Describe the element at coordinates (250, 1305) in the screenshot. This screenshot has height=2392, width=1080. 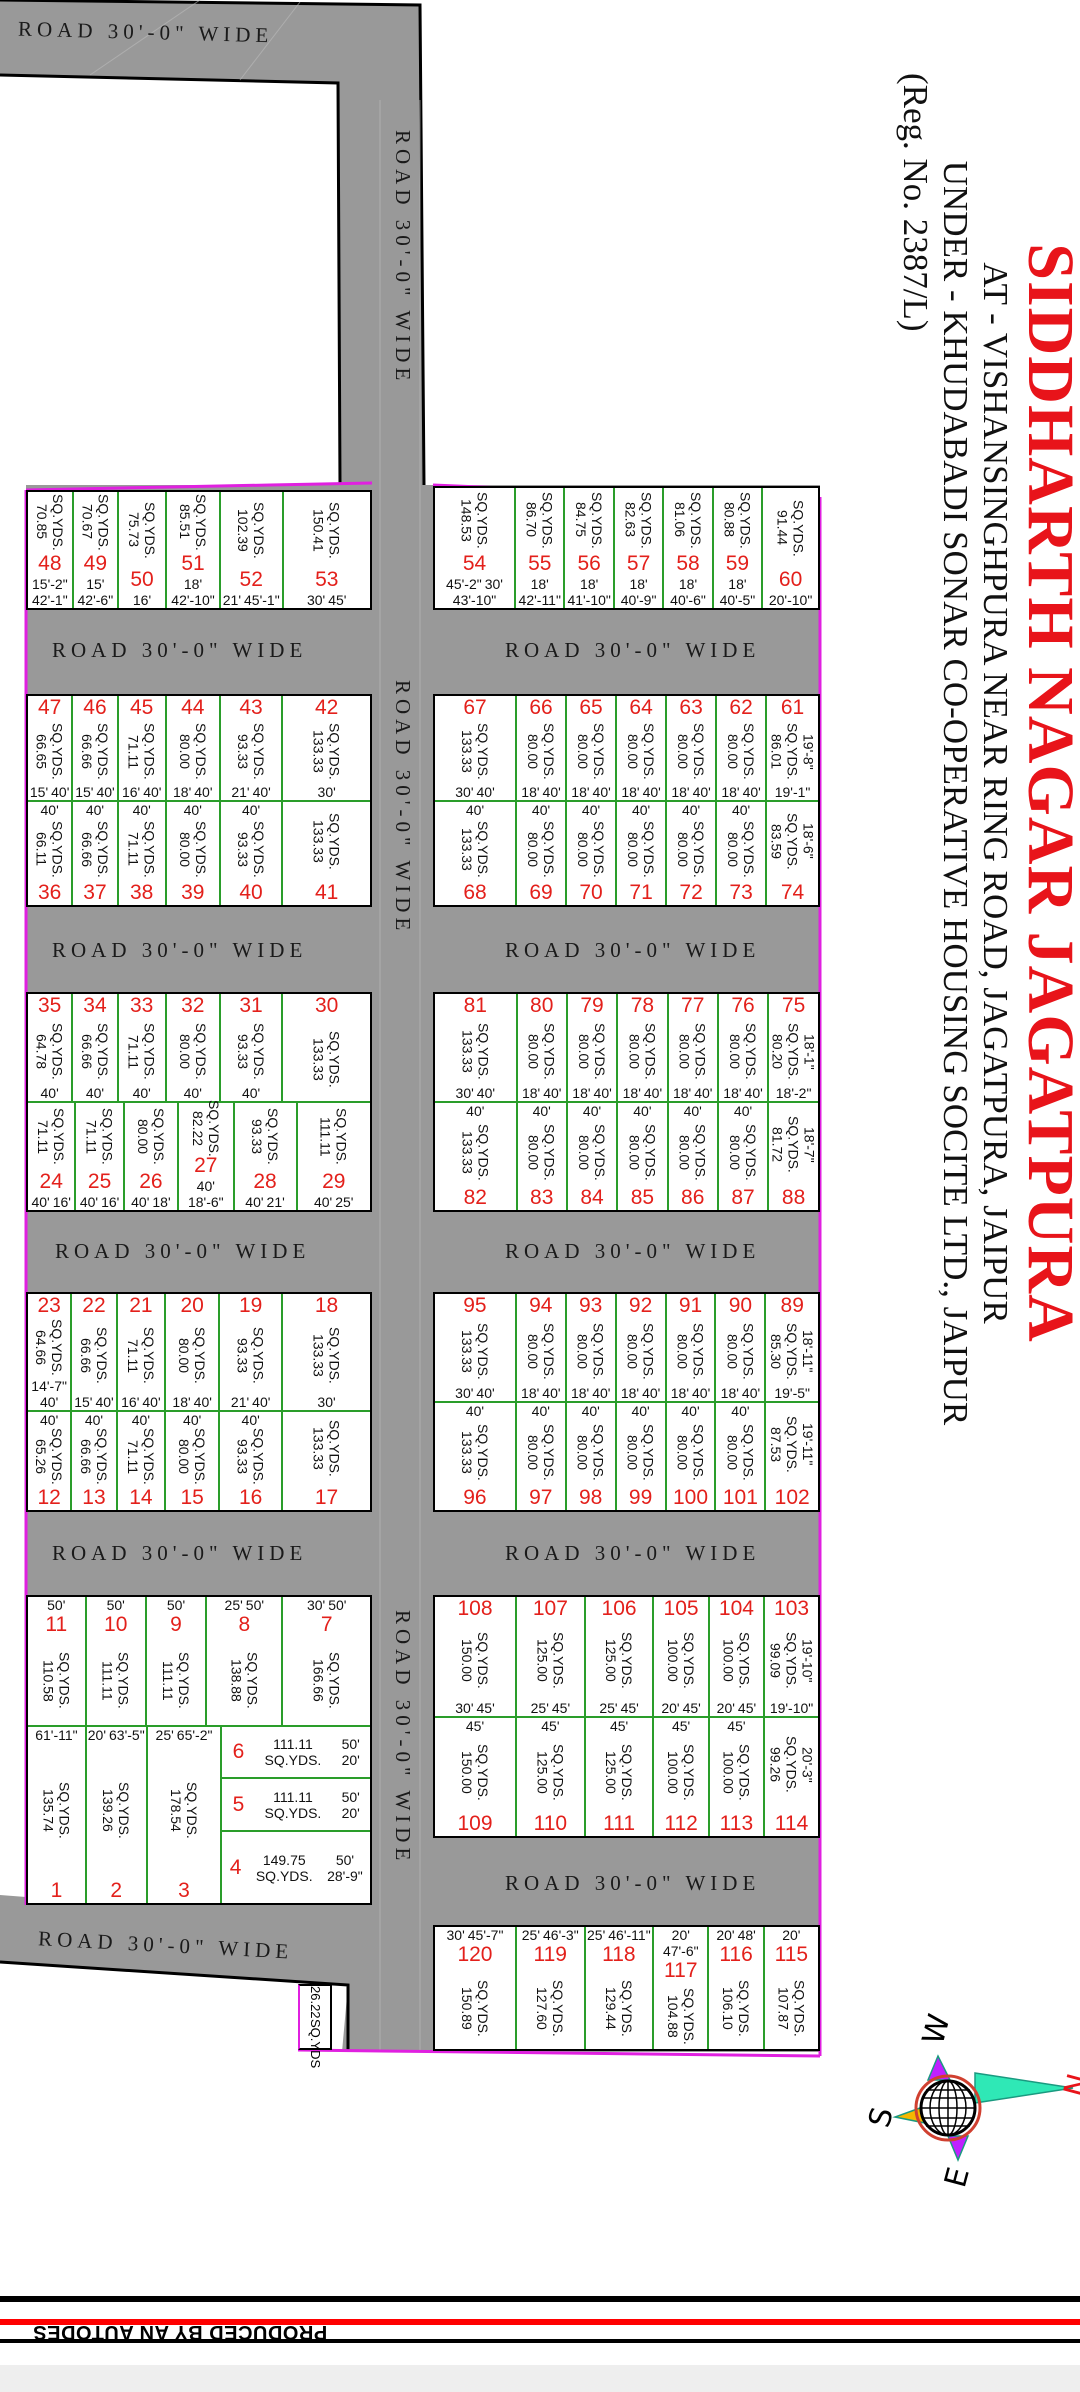
I see `plot-number: 19` at that location.